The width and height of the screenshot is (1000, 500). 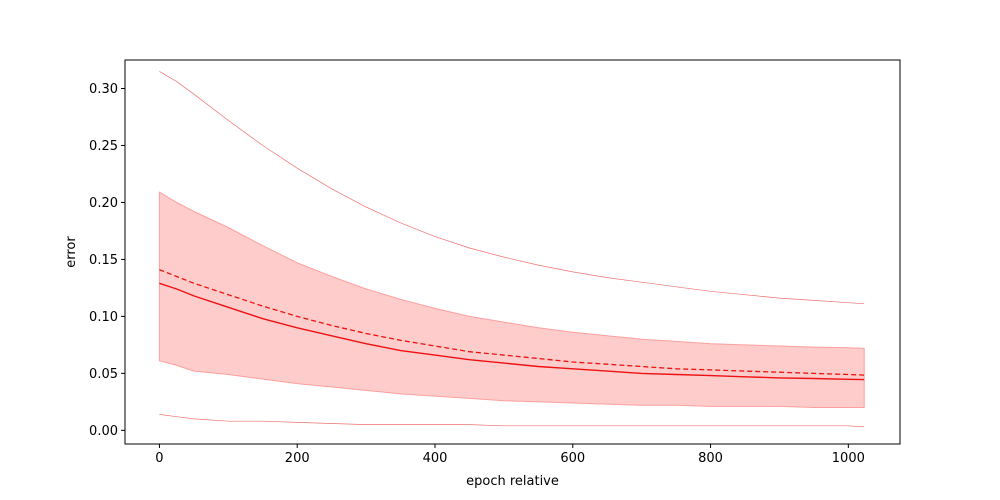 What do you see at coordinates (710, 458) in the screenshot?
I see `x-tick-label: 800` at bounding box center [710, 458].